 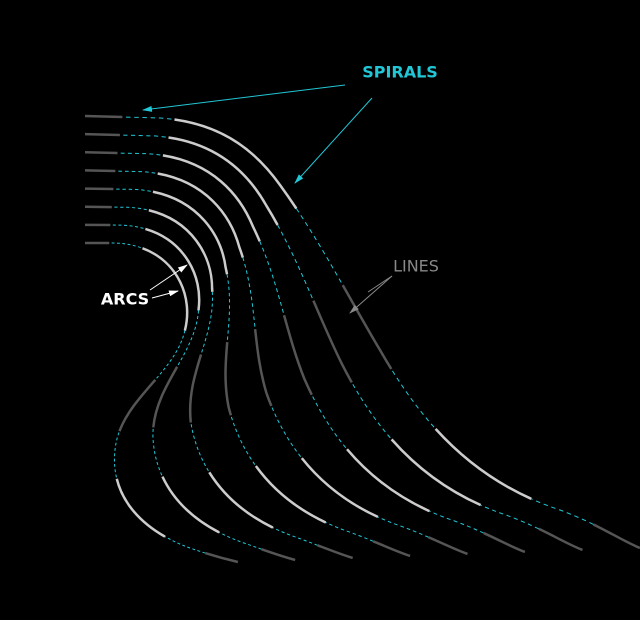 What do you see at coordinates (416, 266) in the screenshot?
I see `lines-label: LINES` at bounding box center [416, 266].